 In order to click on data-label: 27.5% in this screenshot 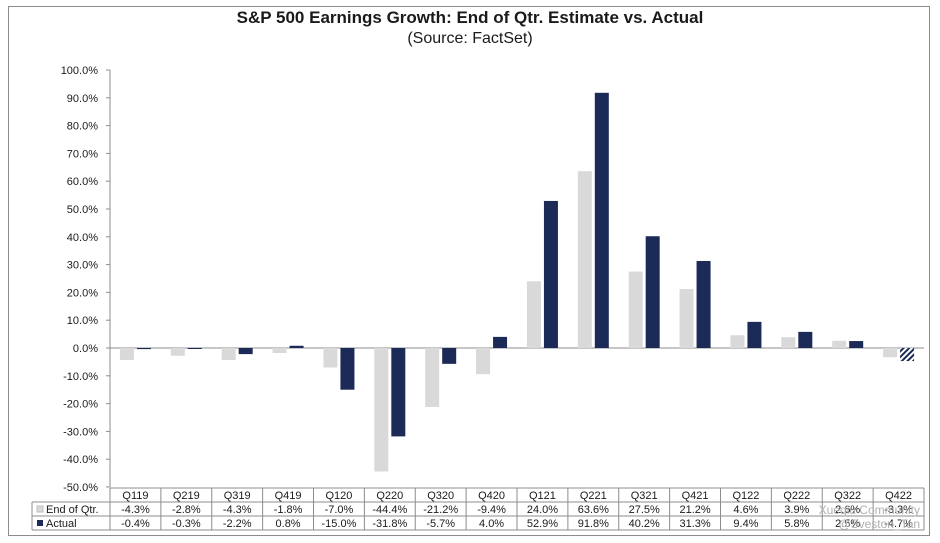, I will do `click(644, 510)`.